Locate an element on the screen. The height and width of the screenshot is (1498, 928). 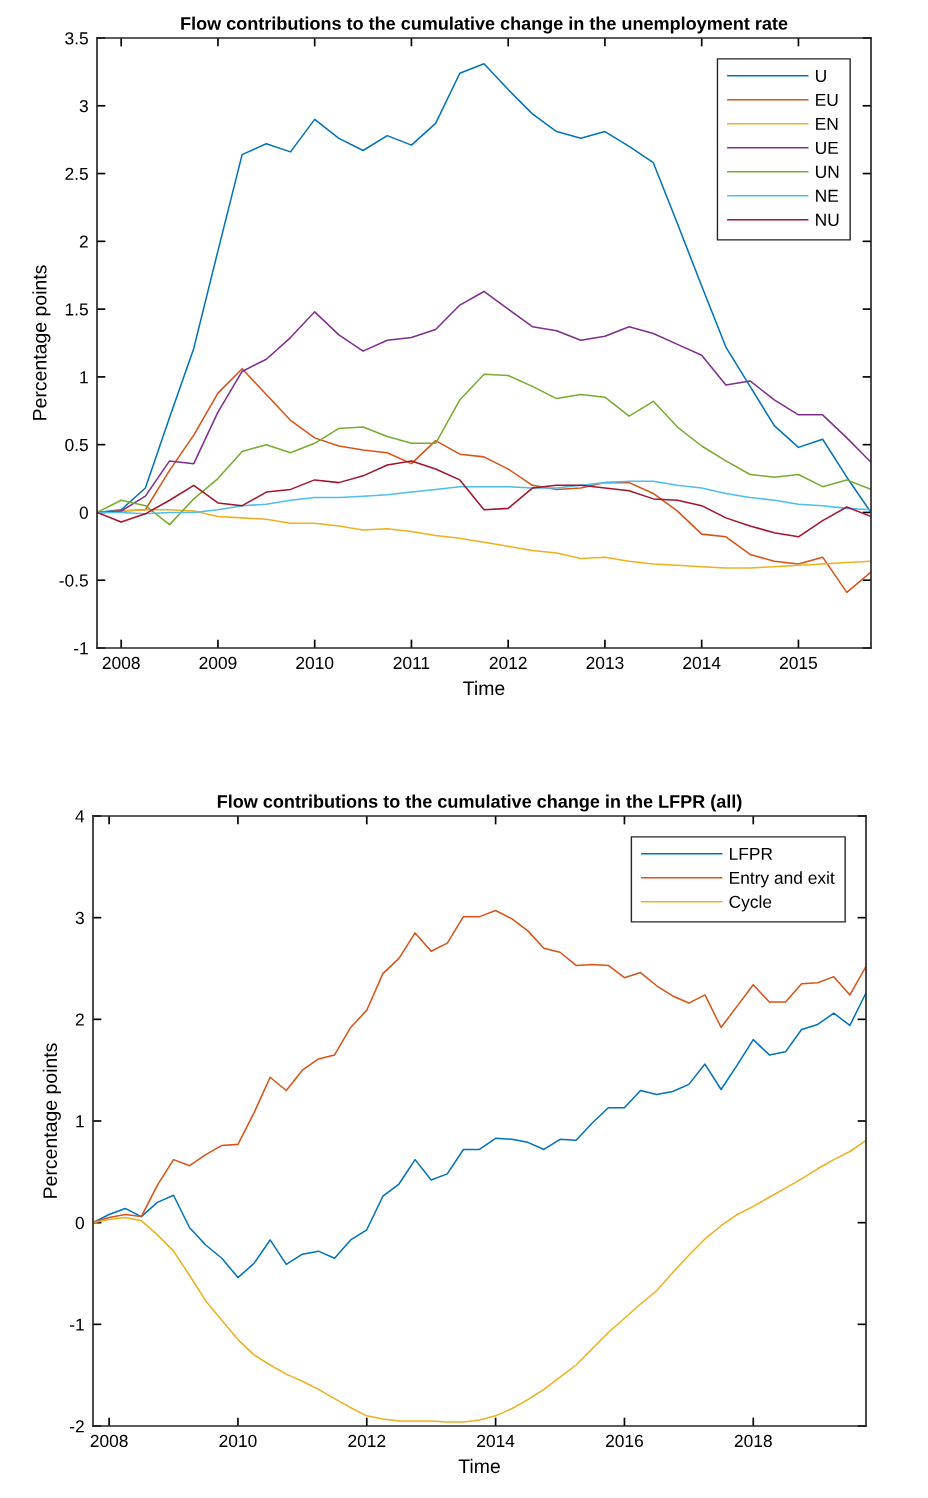
legend-label: U is located at coordinates (821, 75).